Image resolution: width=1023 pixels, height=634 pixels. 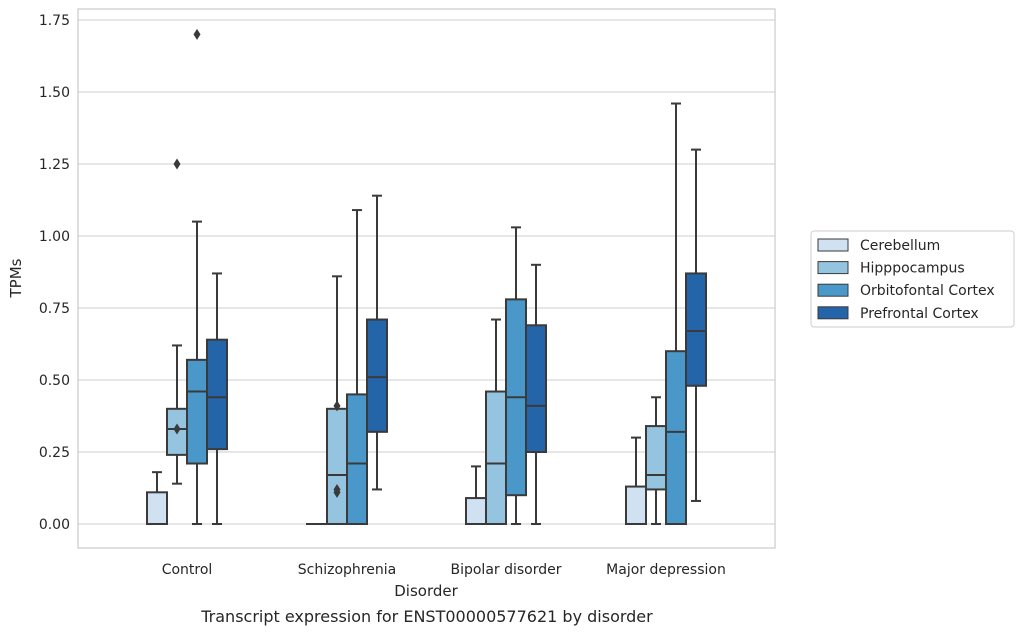 I want to click on y-tick-label: 1.25, so click(x=54, y=165).